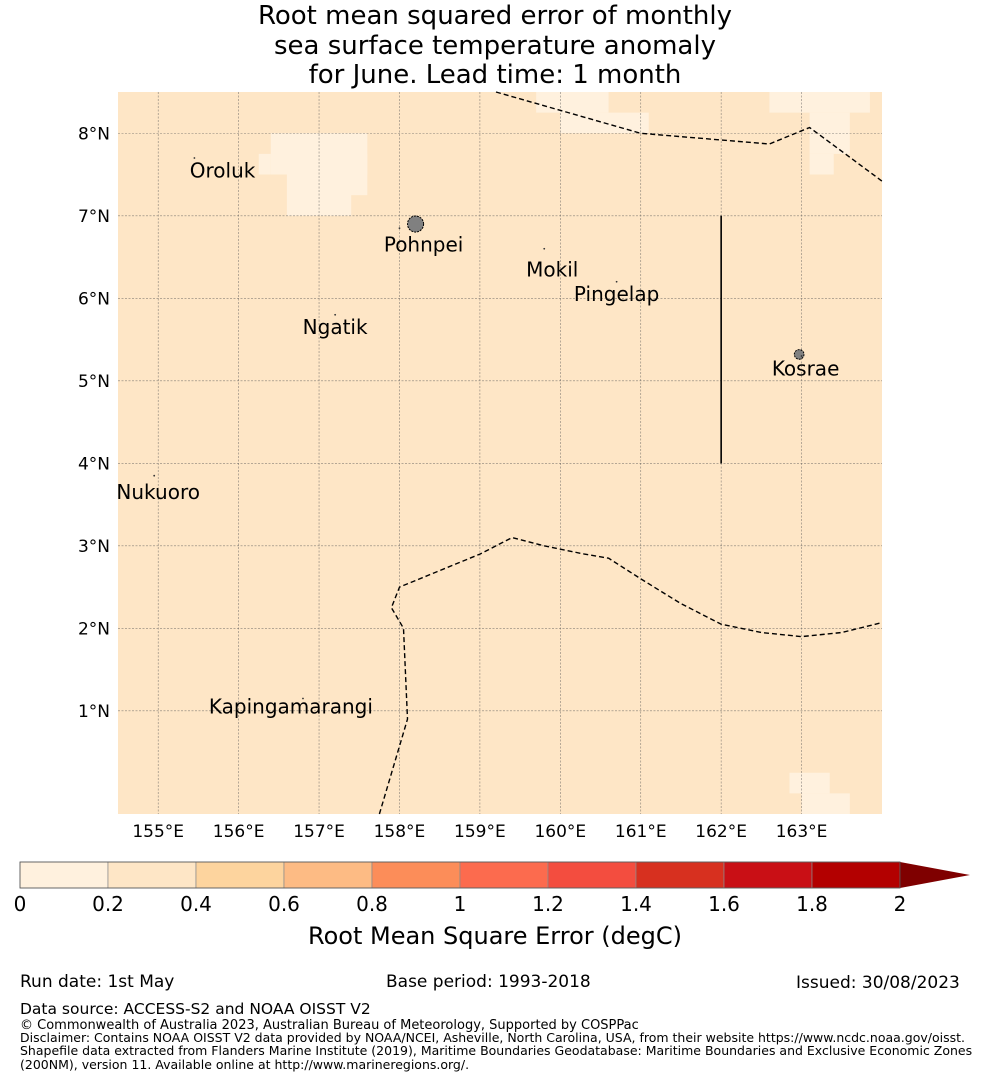  Describe the element at coordinates (636, 904) in the screenshot. I see `colorbar-tick-label: 1.4` at that location.